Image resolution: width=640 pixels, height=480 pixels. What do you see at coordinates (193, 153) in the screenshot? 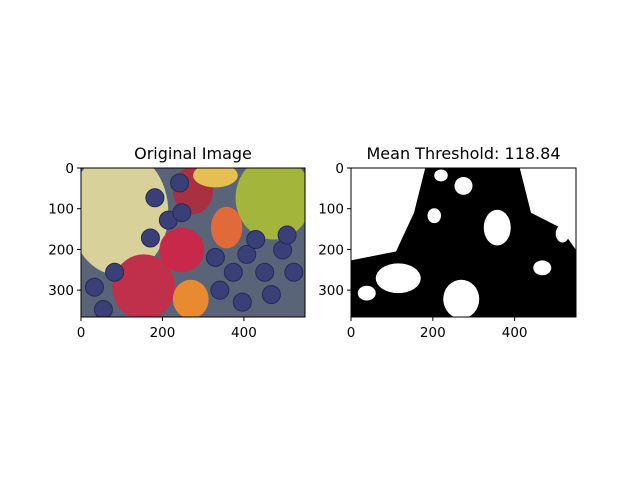
I see `axes-title: Original Image` at bounding box center [193, 153].